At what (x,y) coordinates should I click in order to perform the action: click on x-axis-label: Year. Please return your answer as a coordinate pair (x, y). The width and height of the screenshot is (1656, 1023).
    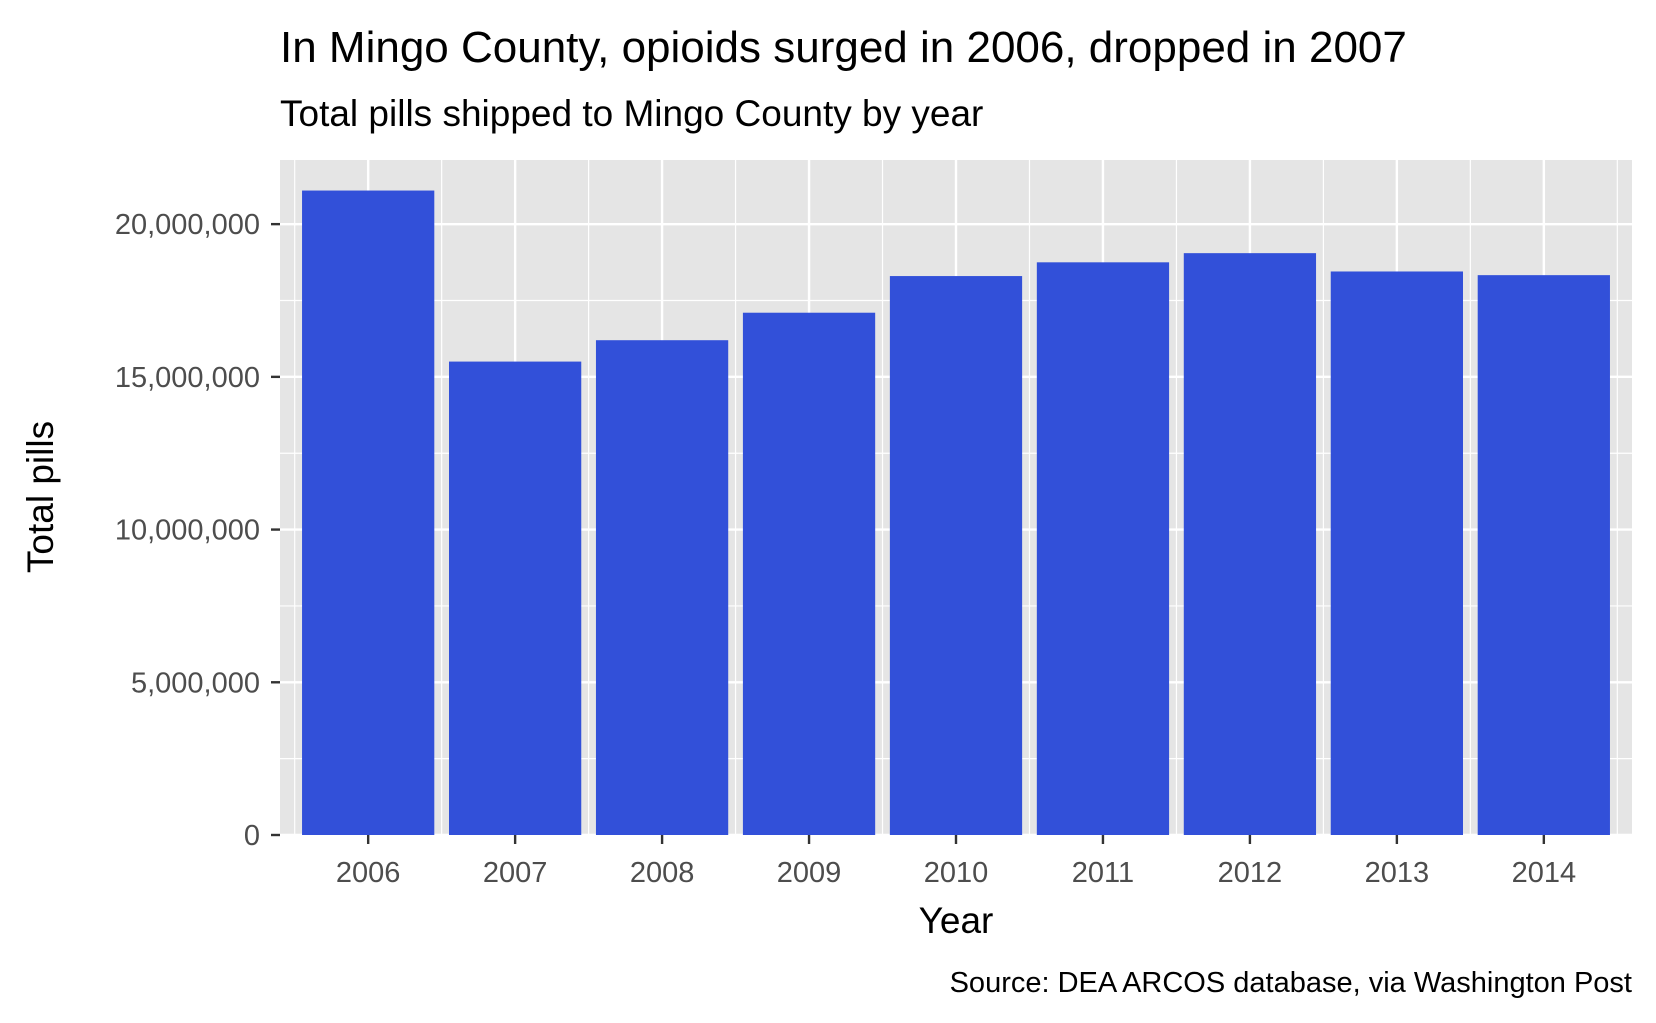
    Looking at the image, I should click on (956, 920).